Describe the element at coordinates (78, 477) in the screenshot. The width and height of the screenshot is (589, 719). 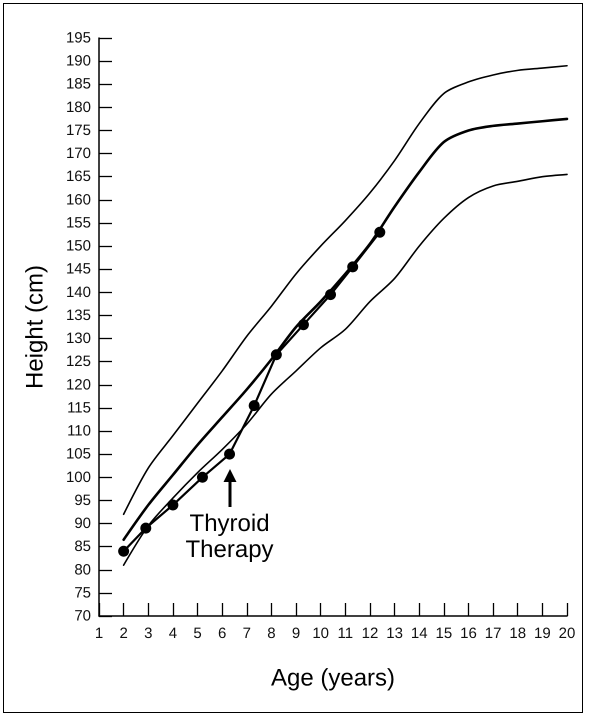
I see `y-tick-label: 100` at that location.